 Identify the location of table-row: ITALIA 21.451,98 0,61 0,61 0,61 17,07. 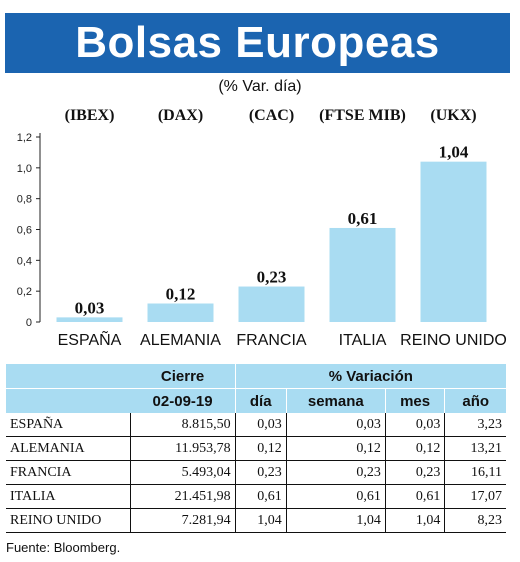
(256, 496).